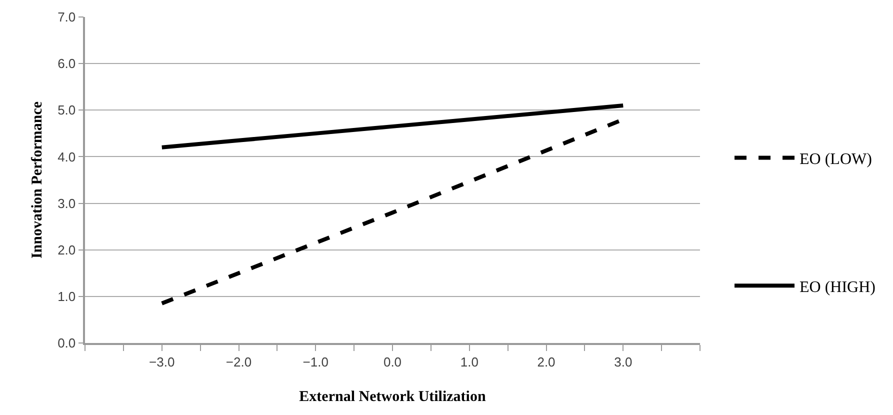 Image resolution: width=893 pixels, height=415 pixels. I want to click on y-tick-label: 5.0, so click(67, 110).